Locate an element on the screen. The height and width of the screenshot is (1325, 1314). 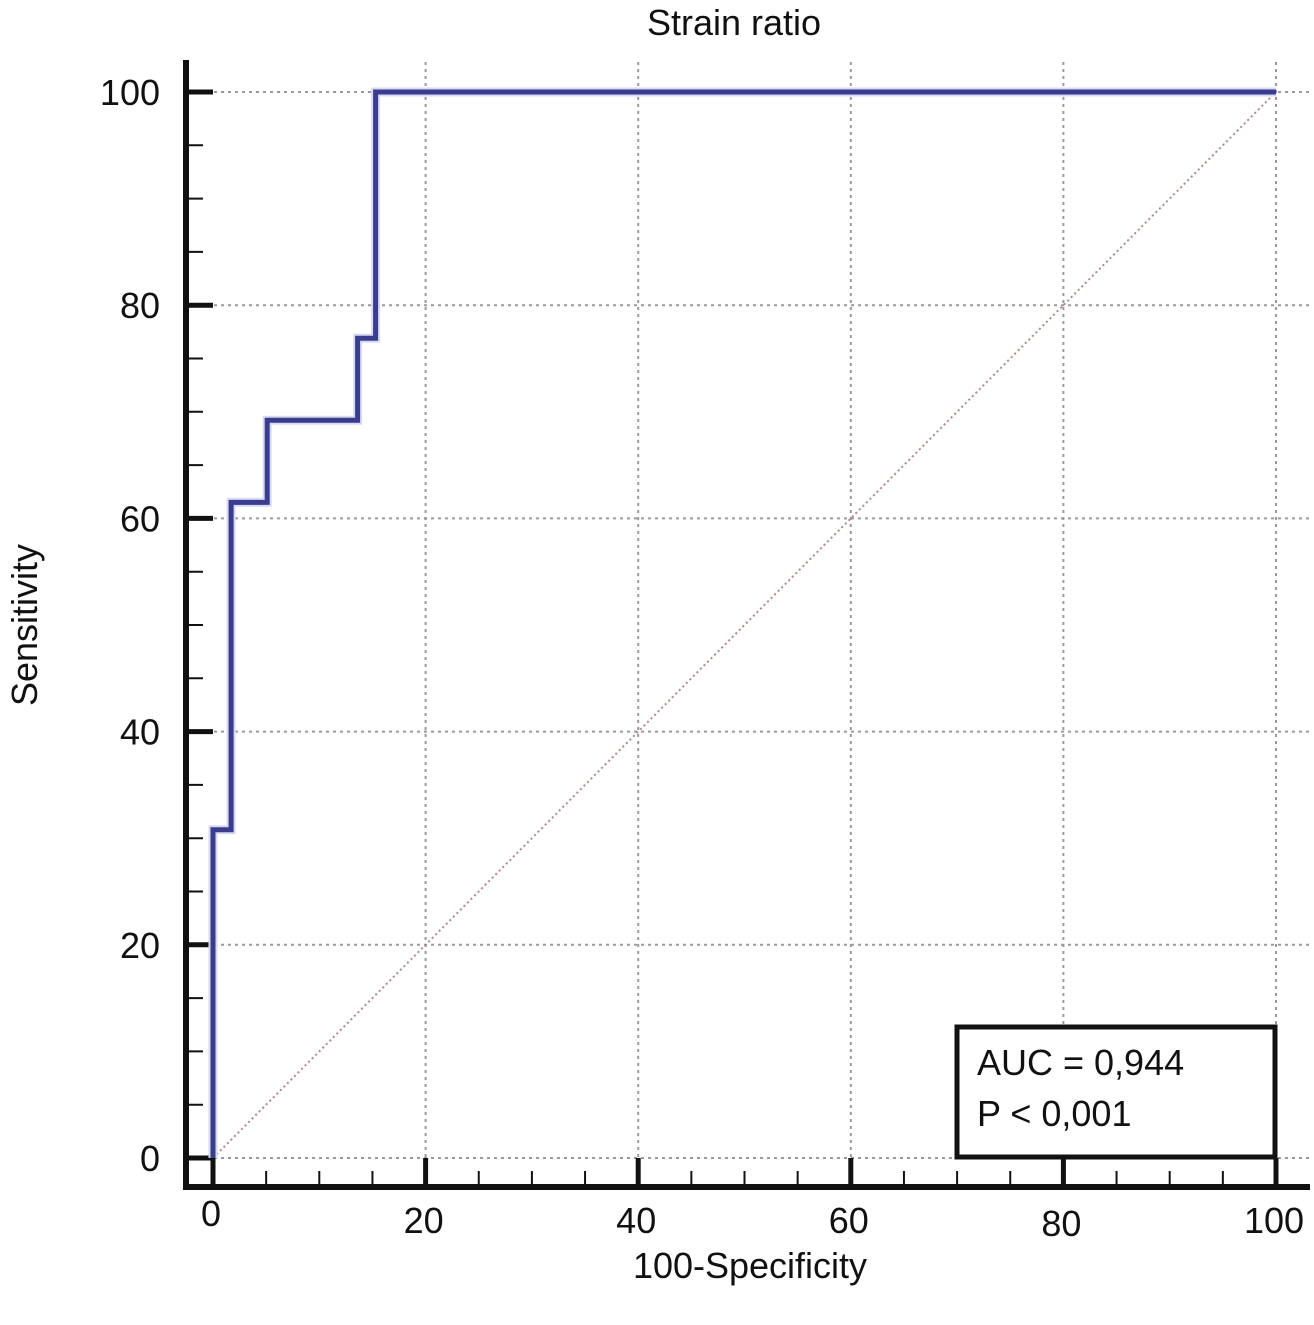
x-tick-label: 40 is located at coordinates (636, 1220).